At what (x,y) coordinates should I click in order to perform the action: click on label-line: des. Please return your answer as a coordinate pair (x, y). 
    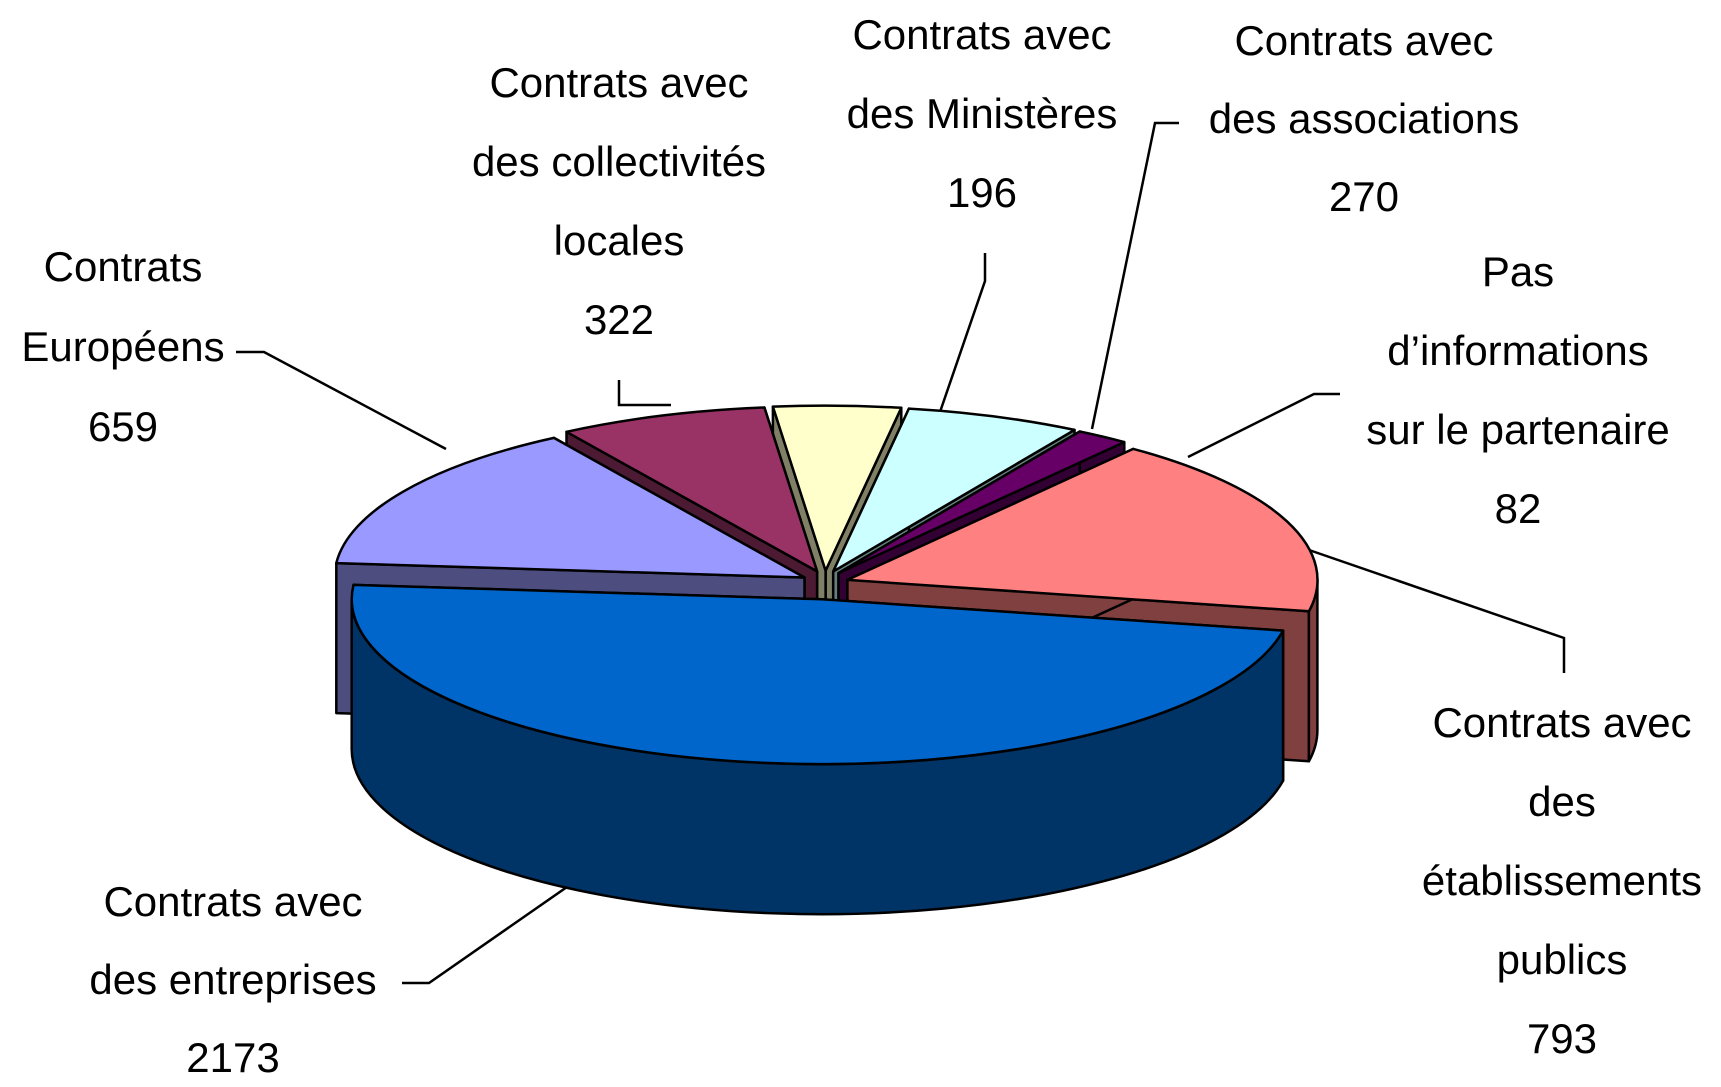
    Looking at the image, I should click on (1562, 801).